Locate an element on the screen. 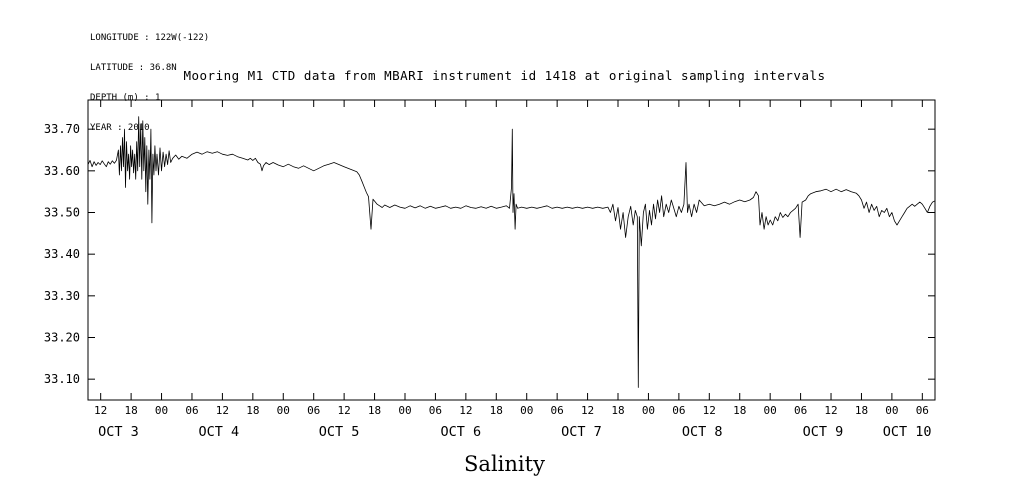 This screenshot has width=1009, height=504. y-tick-label: 33.10 is located at coordinates (62, 379).